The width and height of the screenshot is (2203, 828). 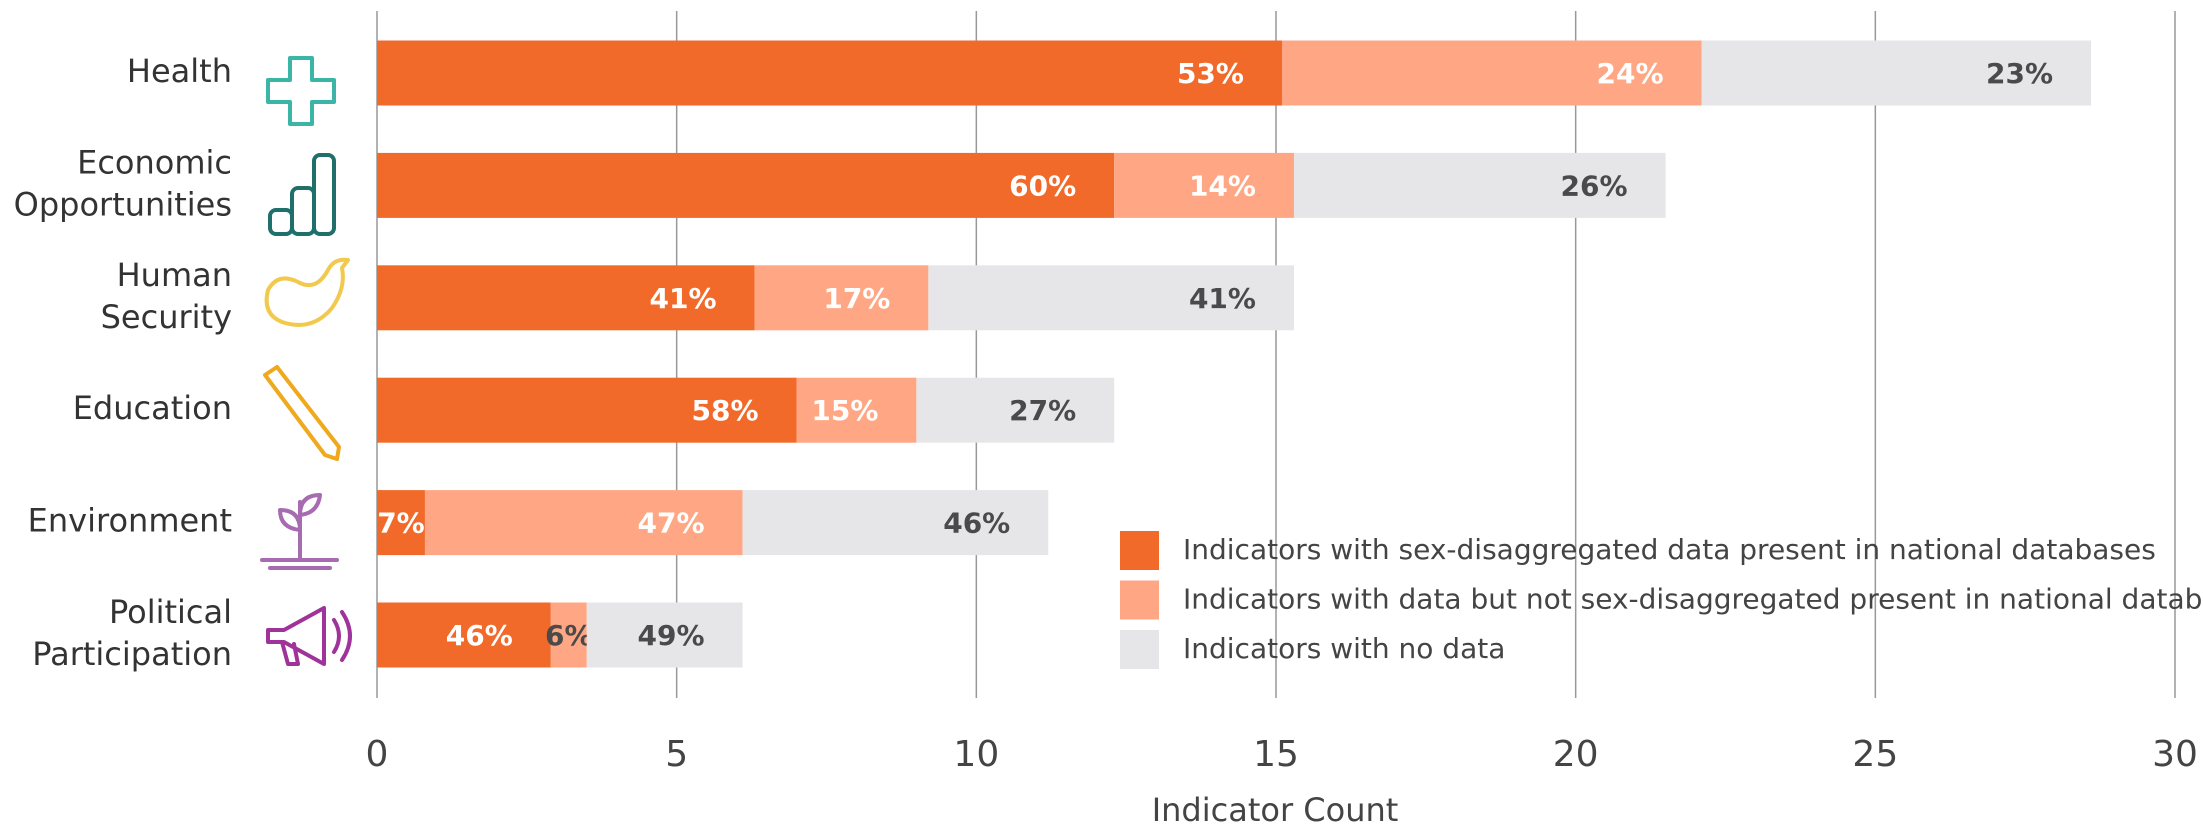 I want to click on segment-label: 15%, so click(x=844, y=410).